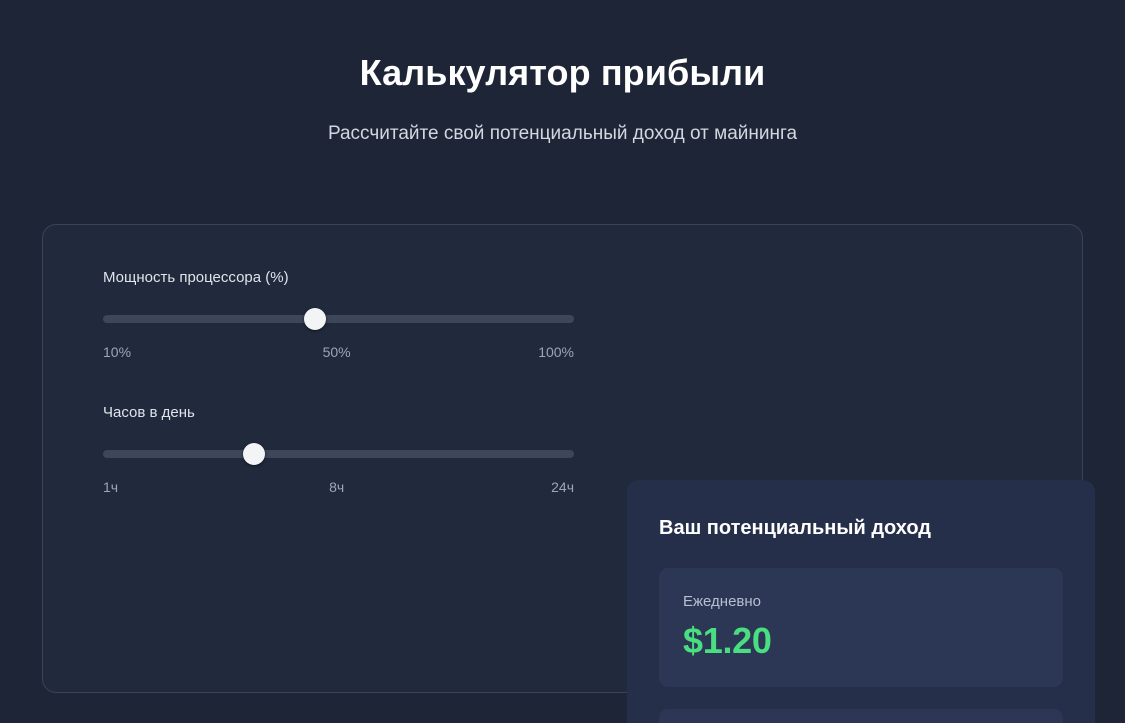 This screenshot has width=1125, height=723. I want to click on hours-per-day-slider-thumb, so click(253, 454).